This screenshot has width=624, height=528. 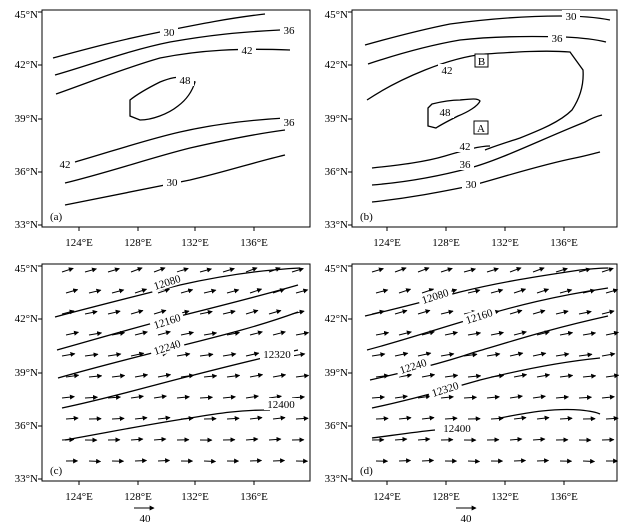 I want to click on contour-label: 12160, so click(x=167, y=322).